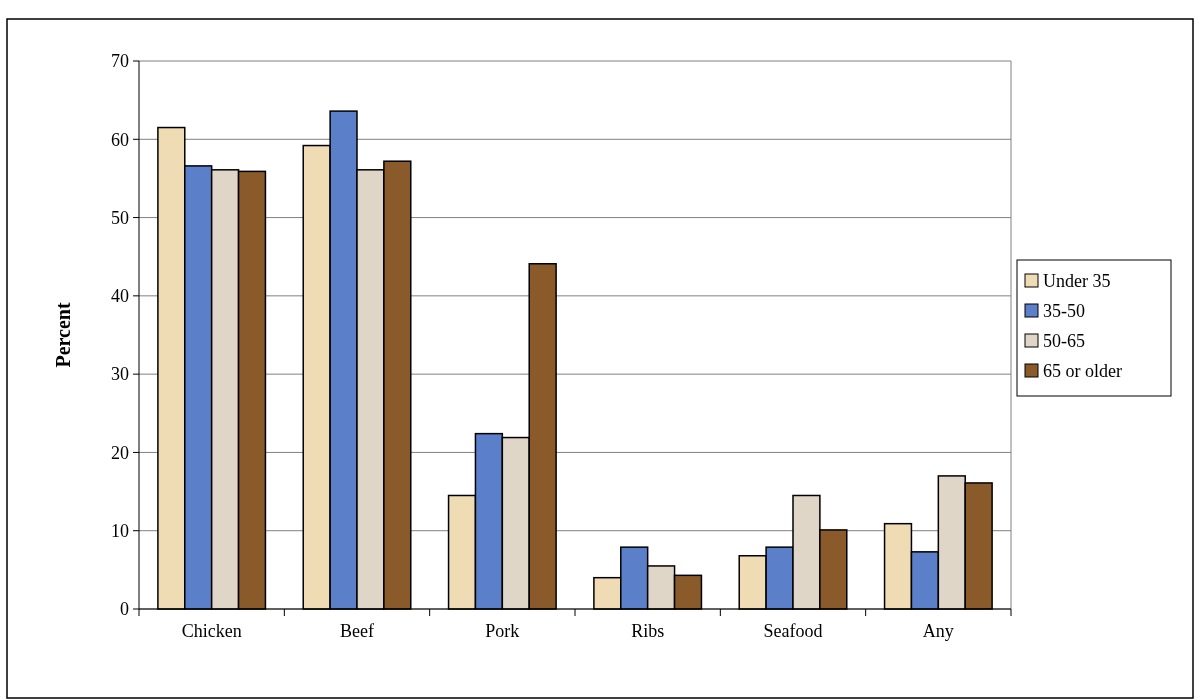 The width and height of the screenshot is (1201, 700). Describe the element at coordinates (124, 609) in the screenshot. I see `y-tick-label: 0` at that location.